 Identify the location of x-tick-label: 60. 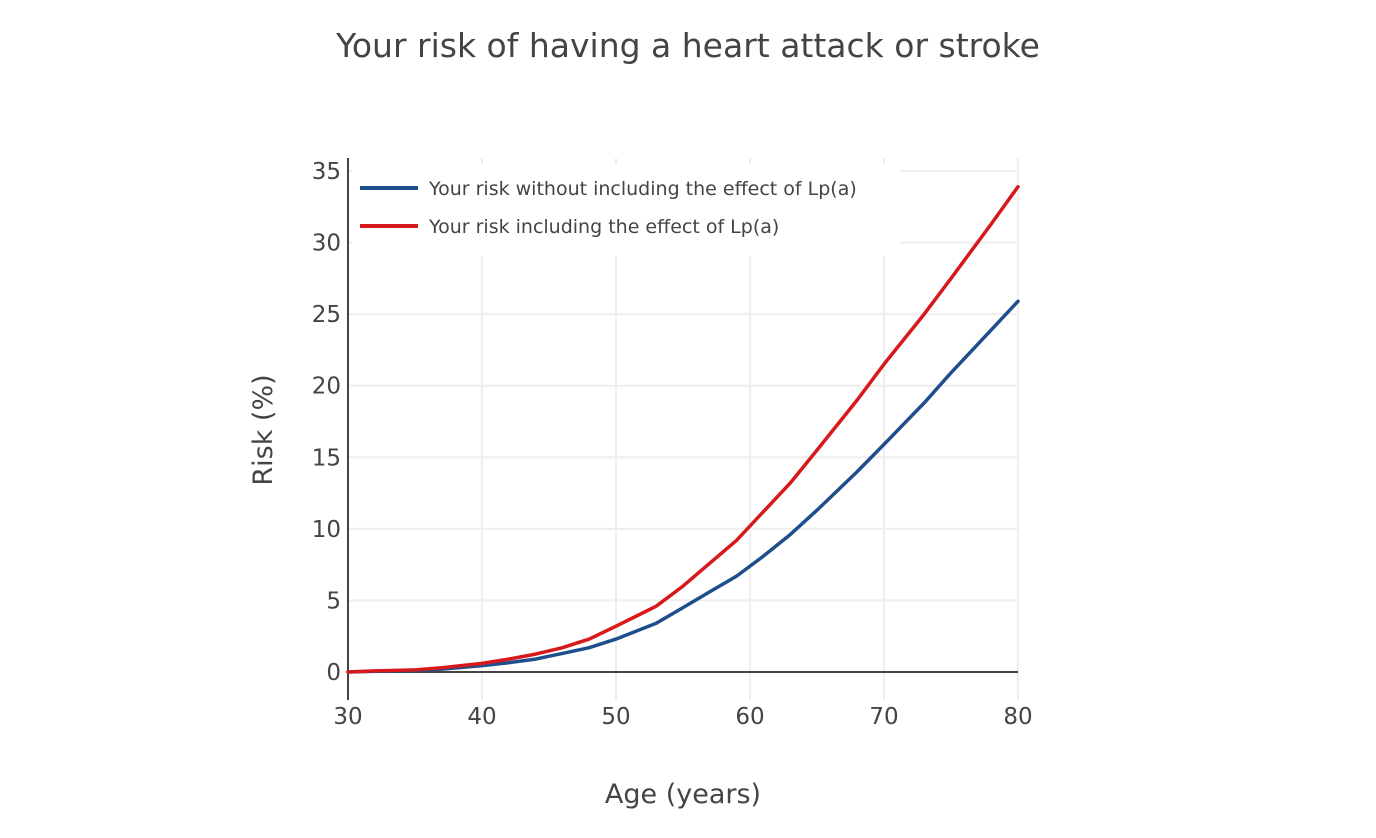
(749, 717).